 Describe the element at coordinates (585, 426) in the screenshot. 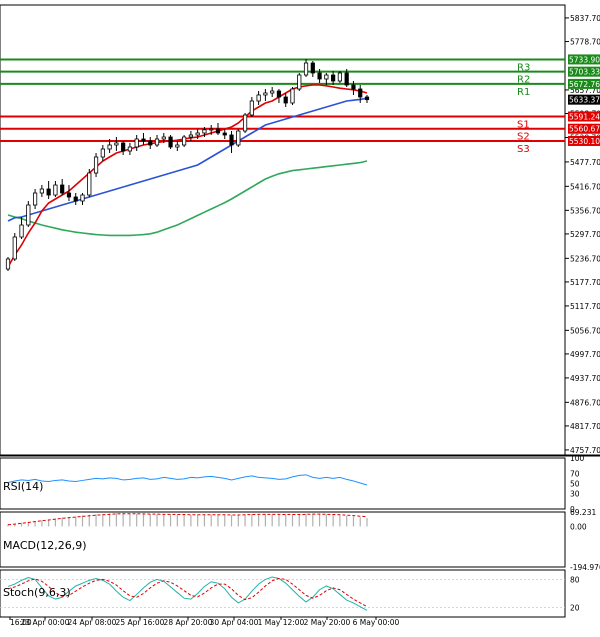

I see `price-tick-label: 4817.70` at that location.